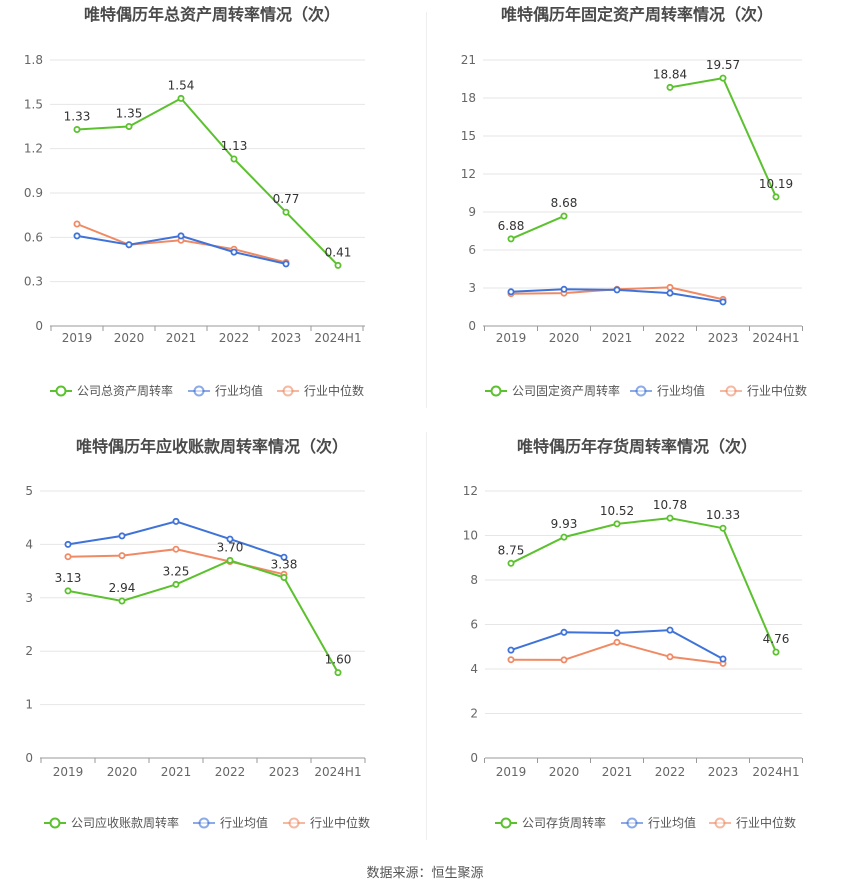 The image size is (850, 891). What do you see at coordinates (203, 608) in the screenshot?
I see `series-company: 3.13 2.94 3.25 3.70 3.38 1.60` at bounding box center [203, 608].